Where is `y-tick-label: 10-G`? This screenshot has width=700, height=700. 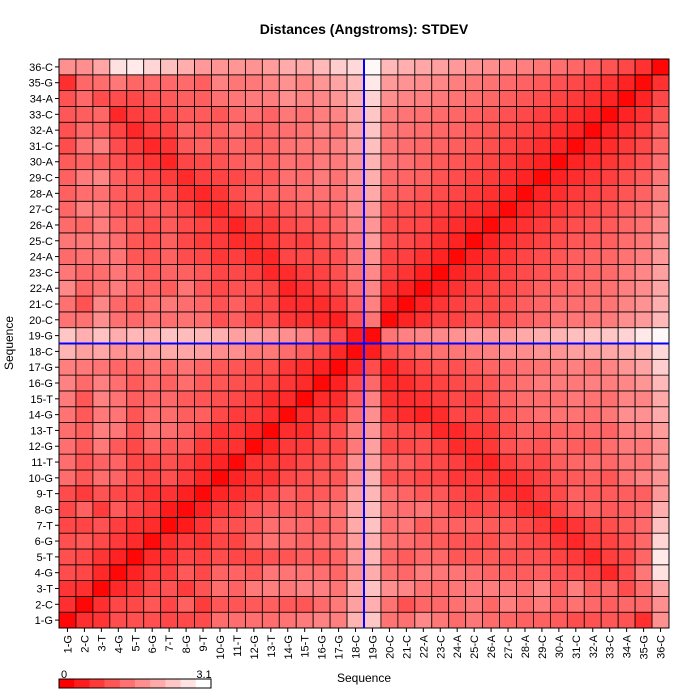 y-tick-label: 10-G is located at coordinates (41, 479).